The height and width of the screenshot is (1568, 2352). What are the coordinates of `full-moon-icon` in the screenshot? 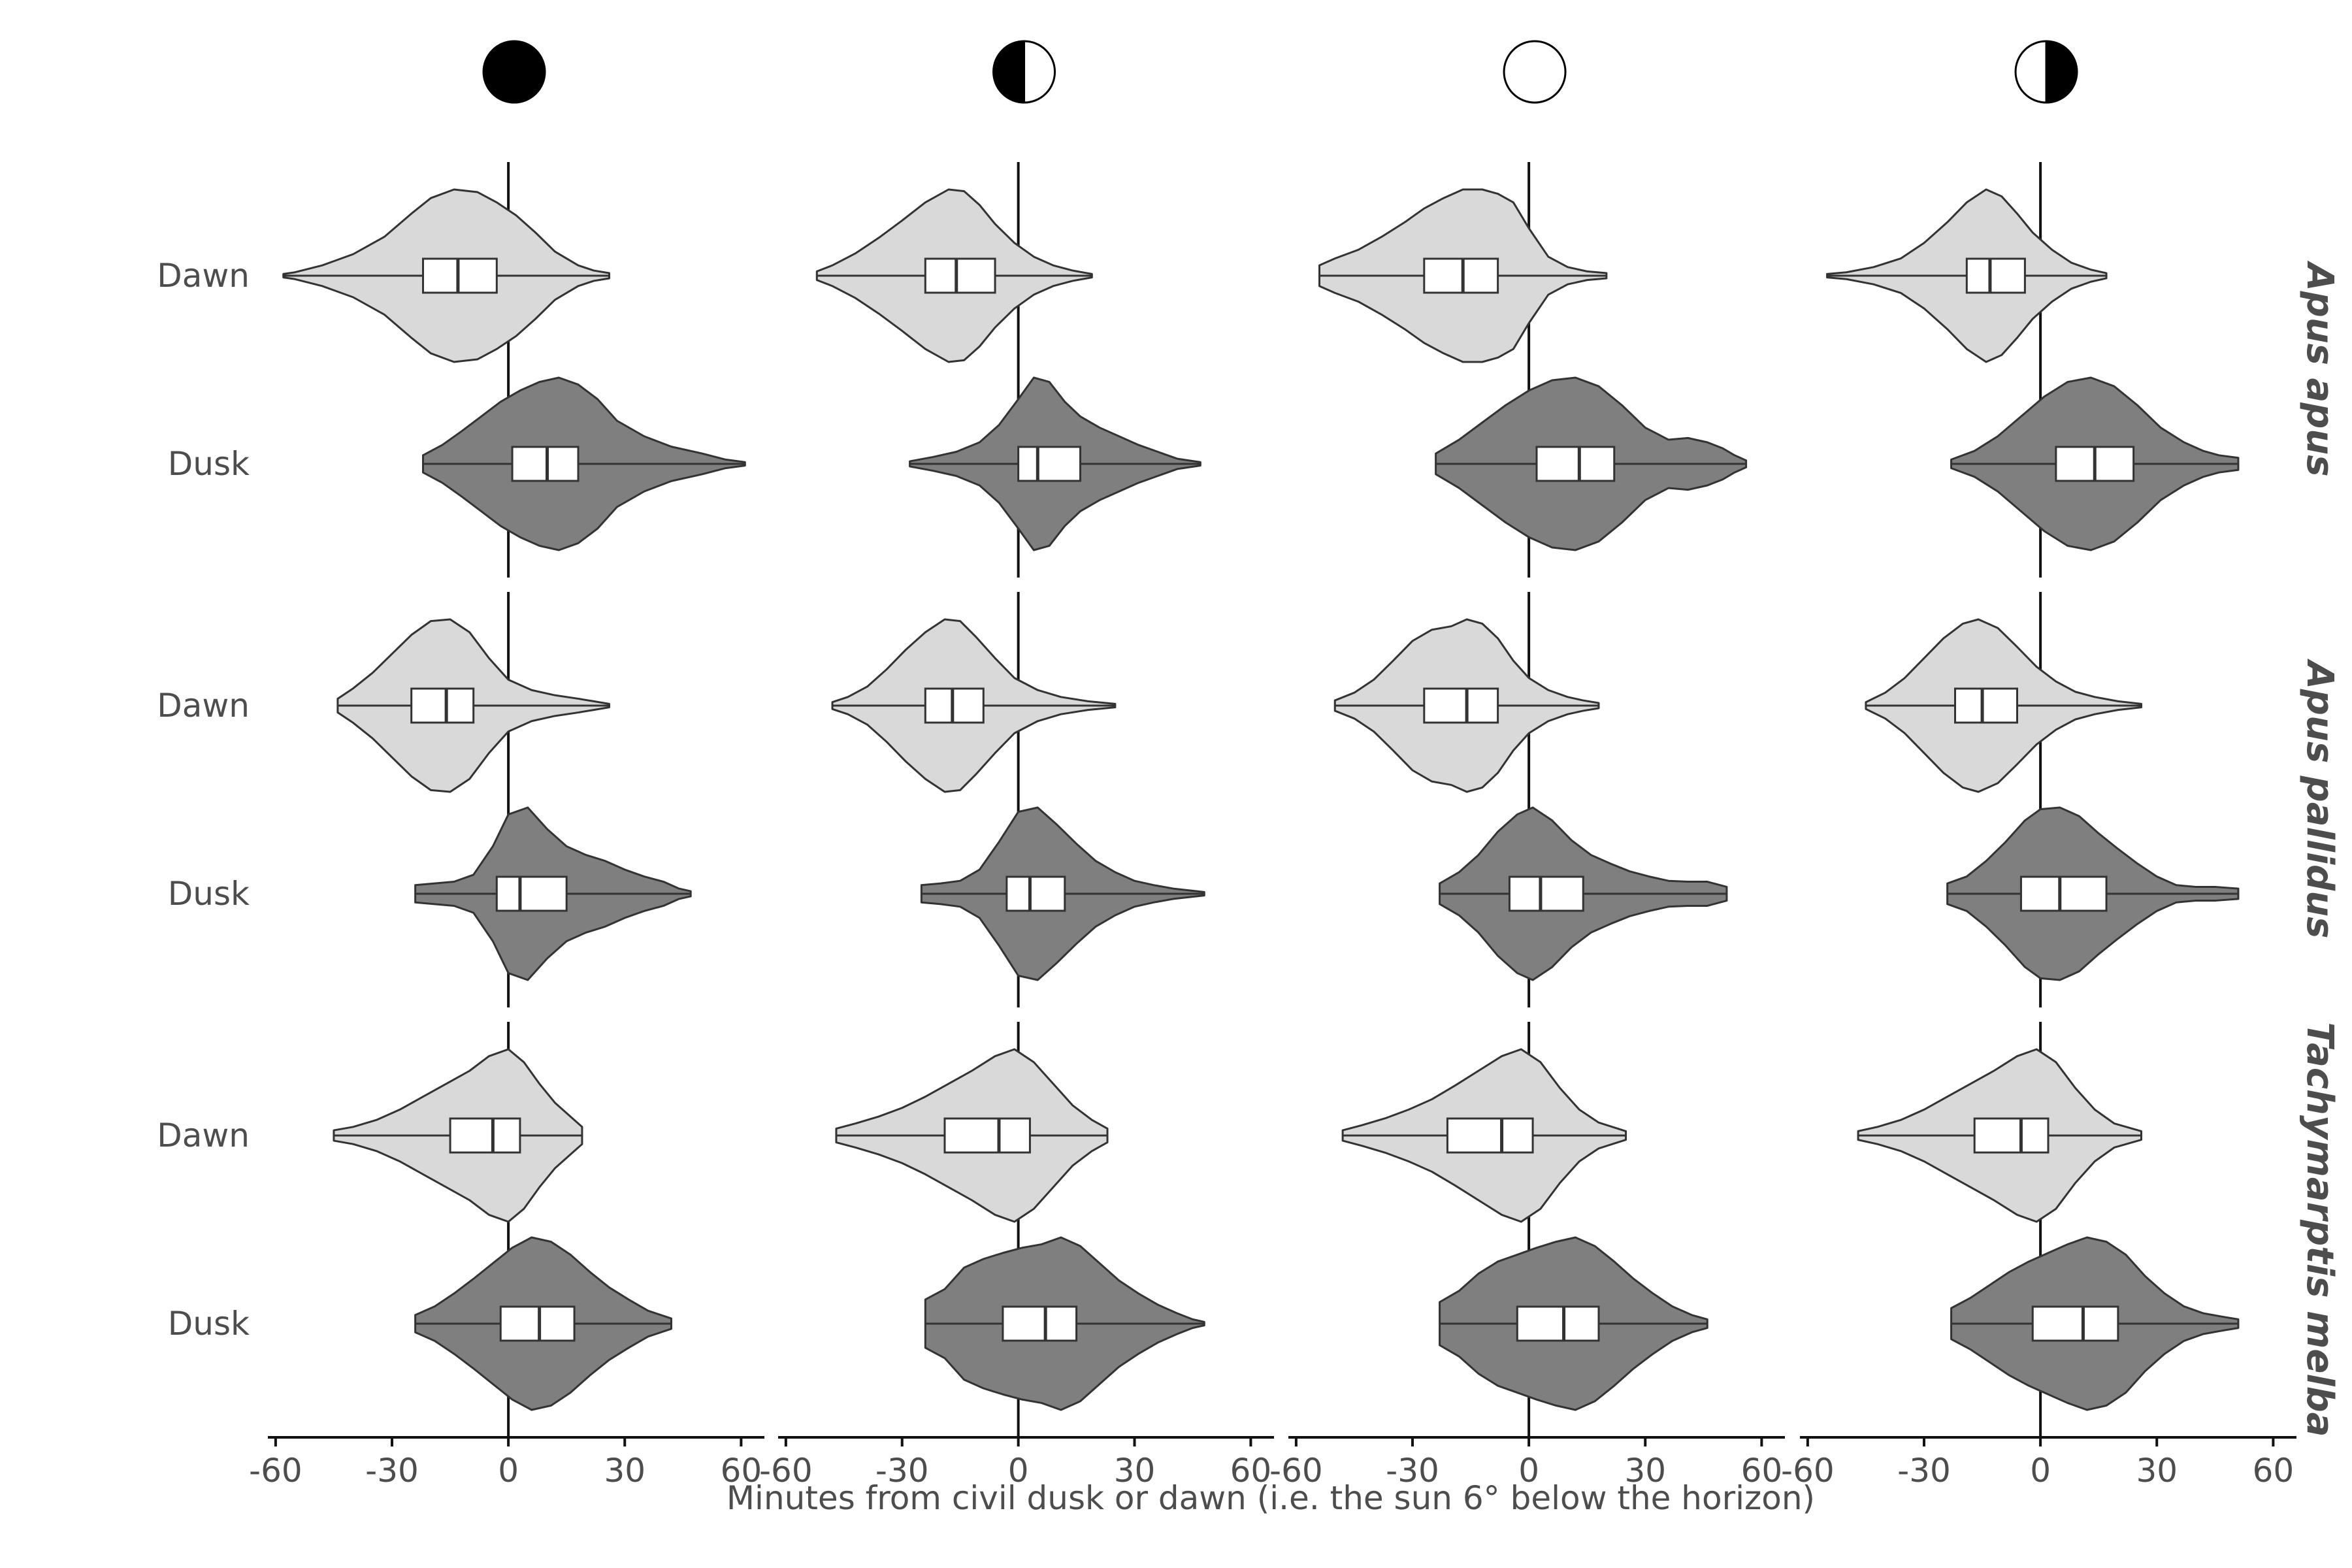 It's located at (1535, 72).